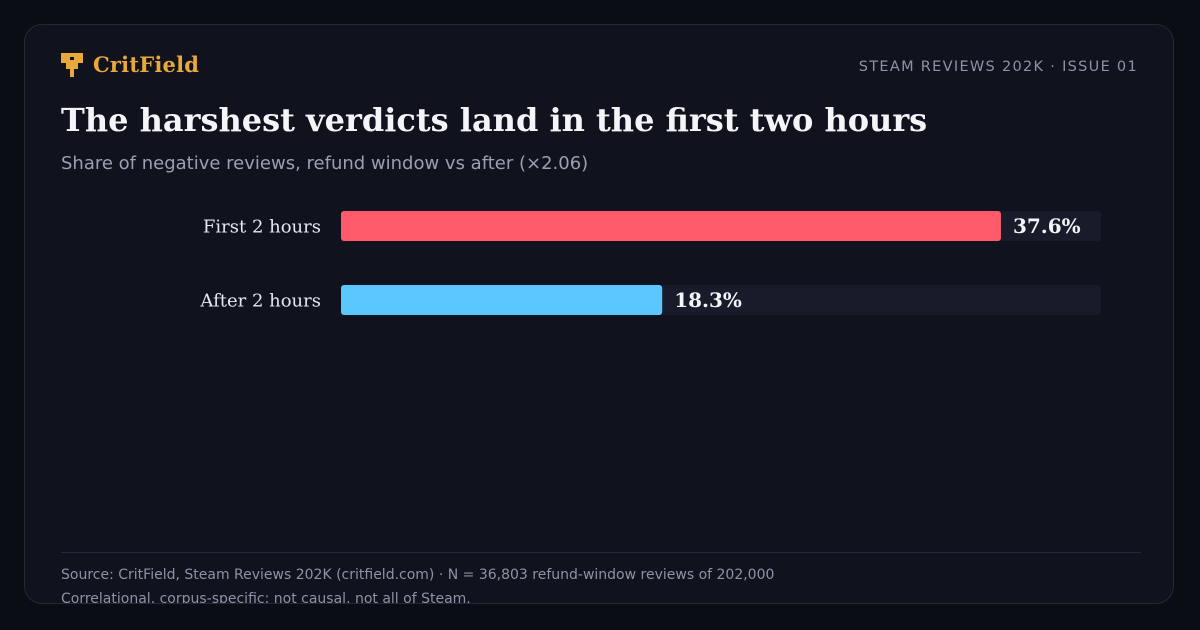 The image size is (1200, 630). Describe the element at coordinates (146, 64) in the screenshot. I see `brand-name: CritField` at that location.